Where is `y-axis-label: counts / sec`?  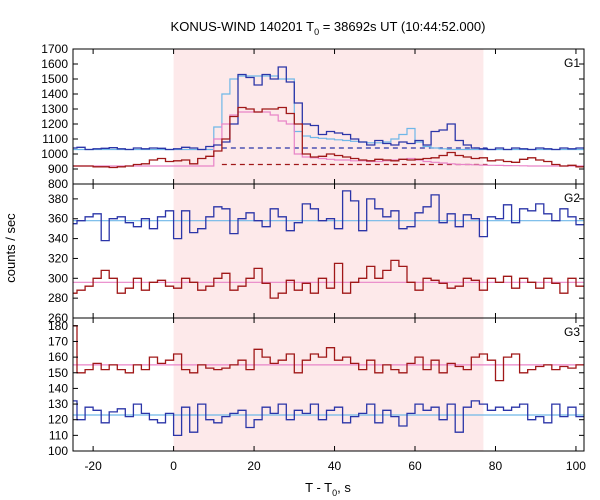
y-axis-label: counts / sec is located at coordinates (10, 248).